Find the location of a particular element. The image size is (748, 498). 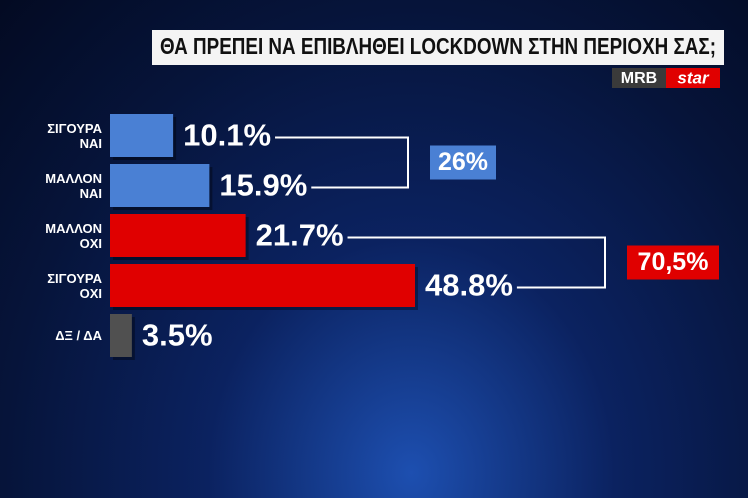

logo-text: star is located at coordinates (693, 77).